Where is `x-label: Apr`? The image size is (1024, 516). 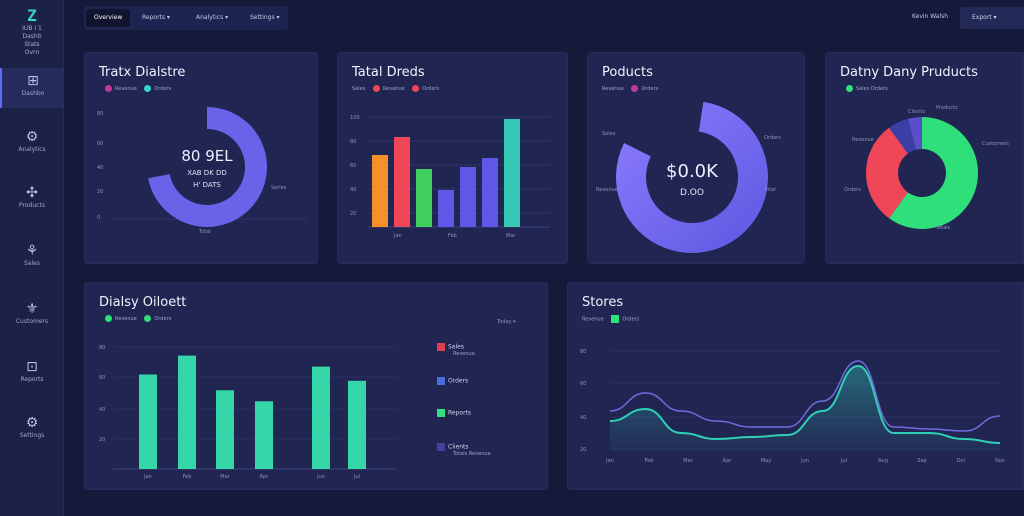 x-label: Apr is located at coordinates (728, 461).